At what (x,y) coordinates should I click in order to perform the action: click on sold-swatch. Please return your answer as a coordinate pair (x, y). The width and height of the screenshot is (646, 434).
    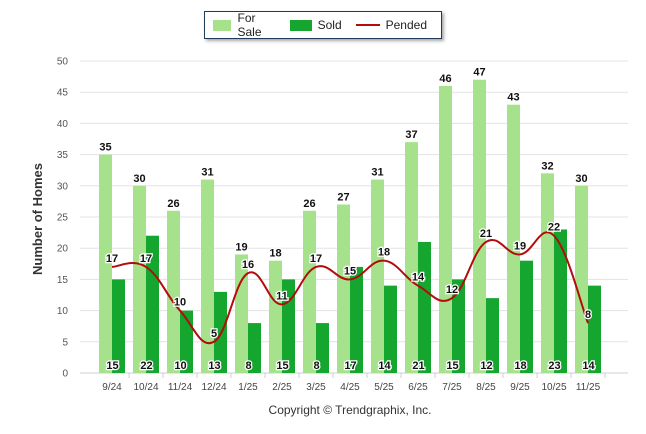
    Looking at the image, I should click on (300, 25).